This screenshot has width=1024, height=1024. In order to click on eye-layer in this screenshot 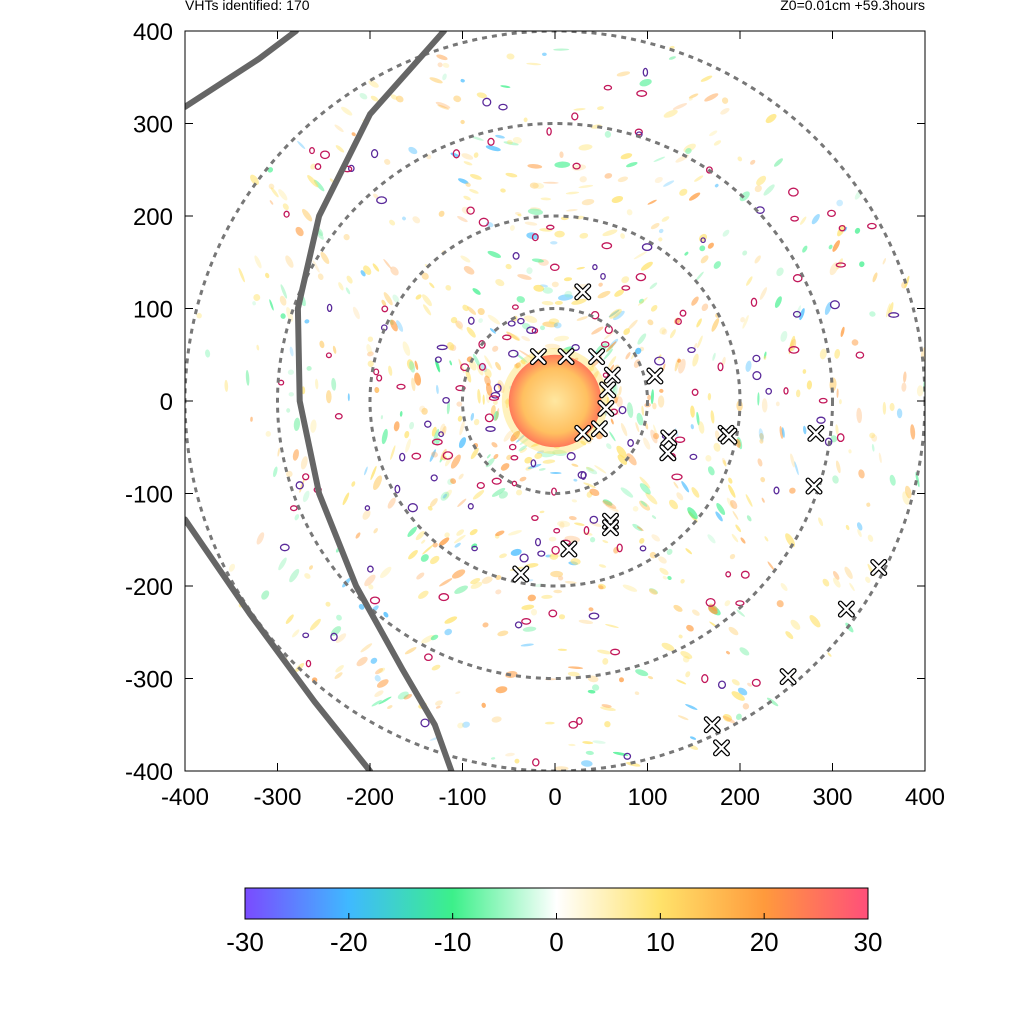, I will do `click(555, 401)`.